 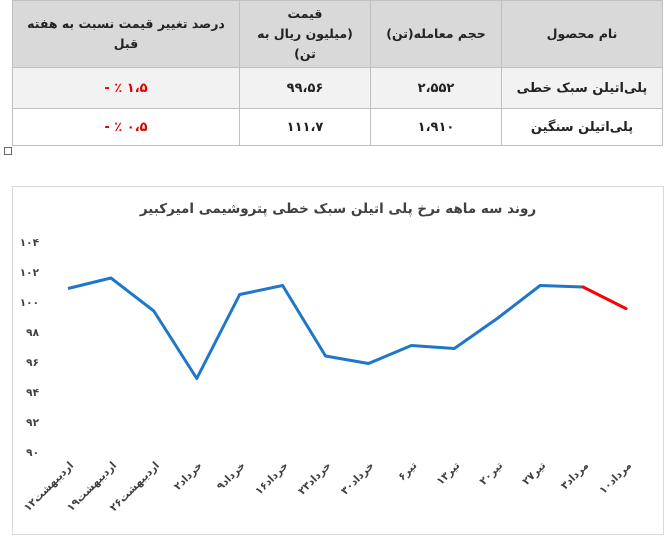 What do you see at coordinates (30, 243) in the screenshot?
I see `y-tick-label: ۱۰۴` at bounding box center [30, 243].